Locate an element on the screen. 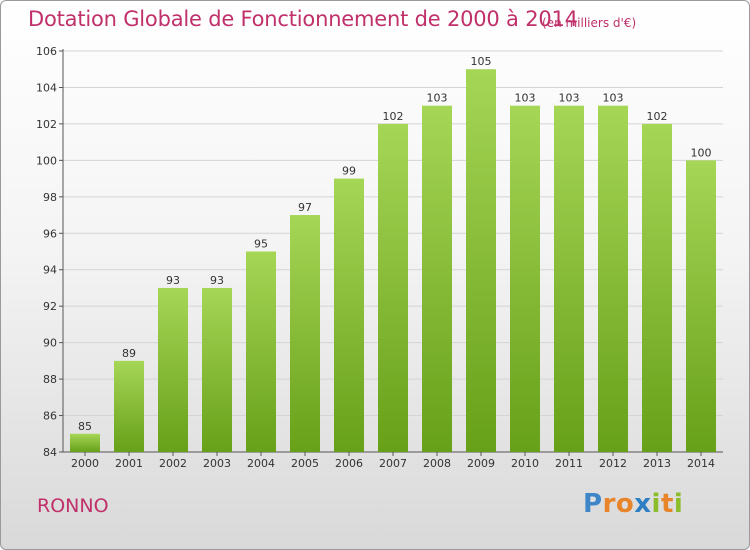  data-label: 105 is located at coordinates (481, 61).